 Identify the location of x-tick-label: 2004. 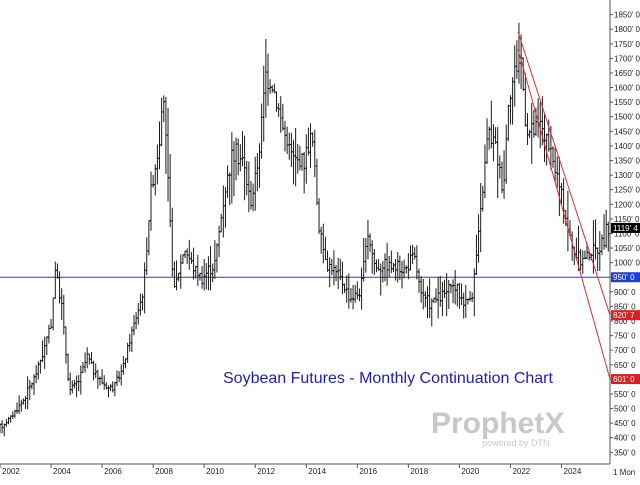
(62, 471).